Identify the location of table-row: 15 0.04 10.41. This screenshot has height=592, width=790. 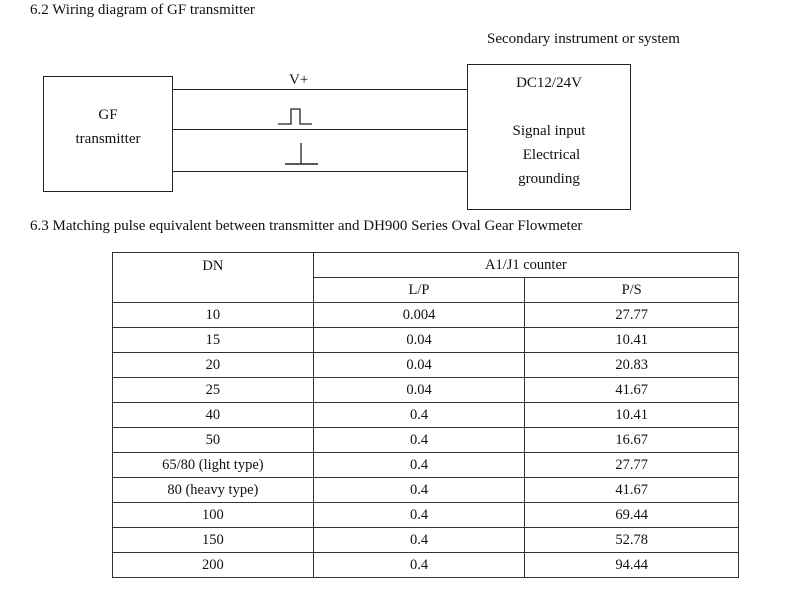
(425, 340).